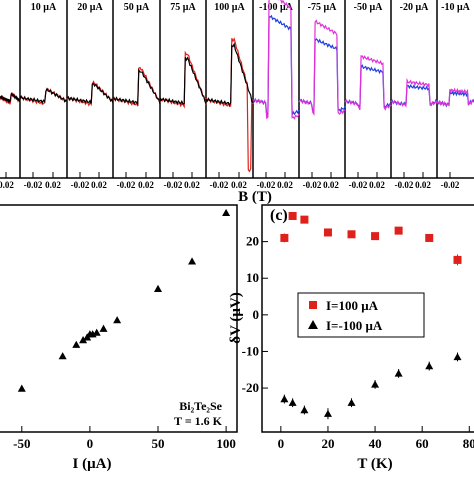 The image size is (474, 479). I want to click on top-x-label: B (T), so click(255, 197).